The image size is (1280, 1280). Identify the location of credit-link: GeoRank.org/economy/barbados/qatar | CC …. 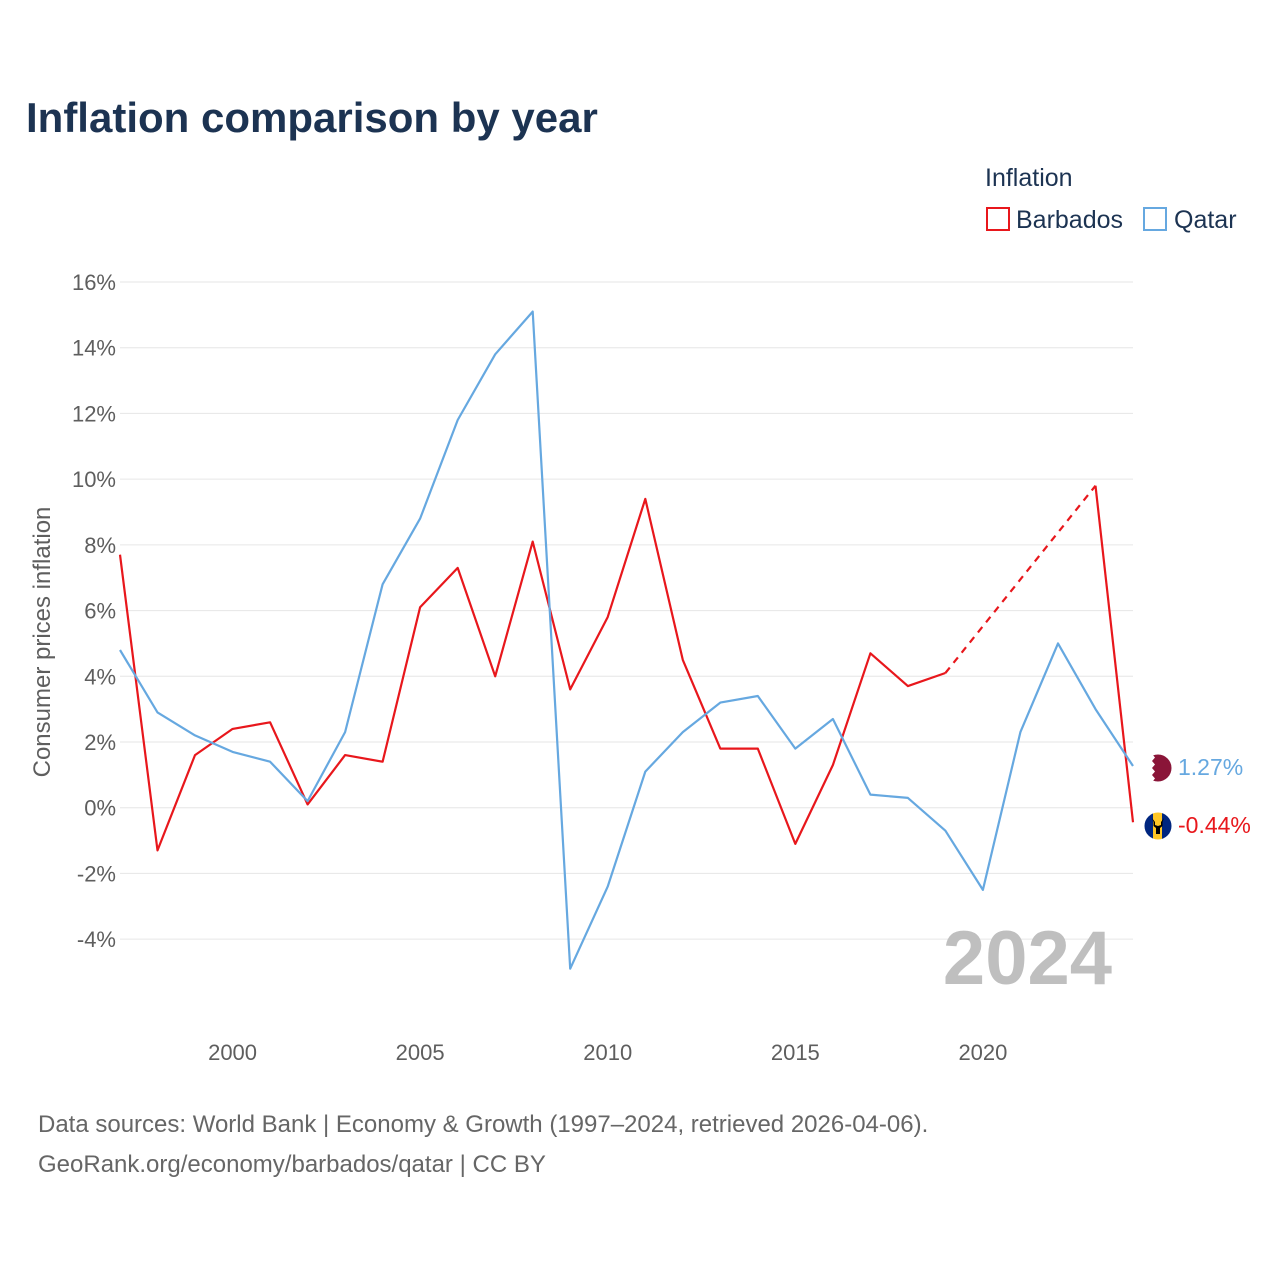
(292, 1164).